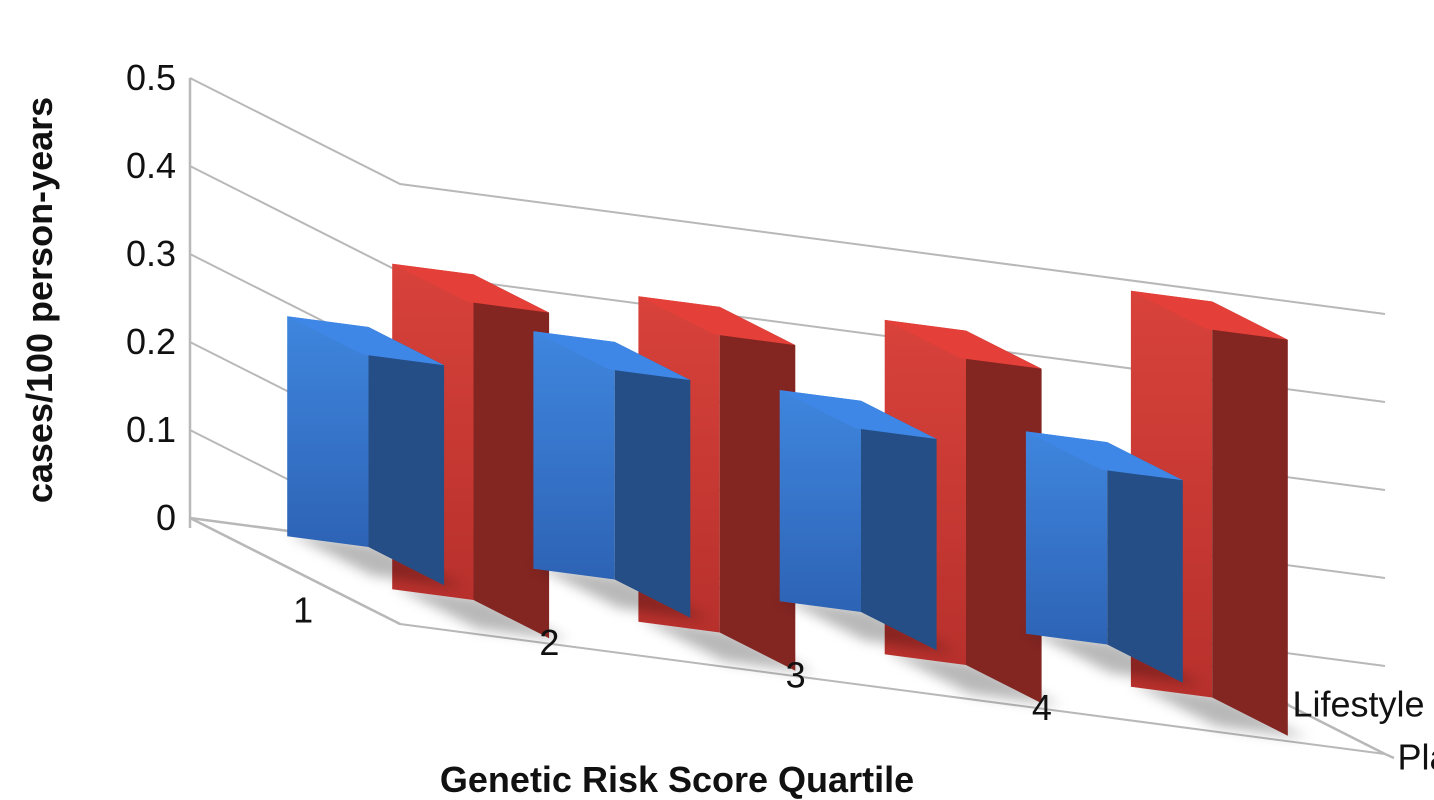 The height and width of the screenshot is (800, 1434). I want to click on x-tick-label: 4, so click(1042, 707).